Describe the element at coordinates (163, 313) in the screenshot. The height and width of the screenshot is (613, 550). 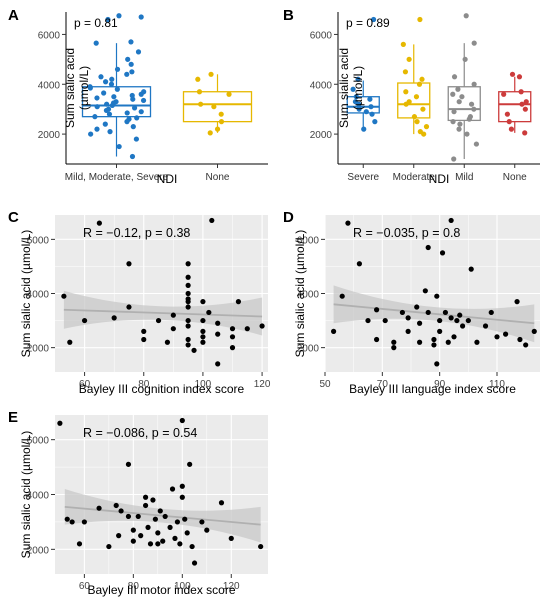
I see `regression-line` at that location.